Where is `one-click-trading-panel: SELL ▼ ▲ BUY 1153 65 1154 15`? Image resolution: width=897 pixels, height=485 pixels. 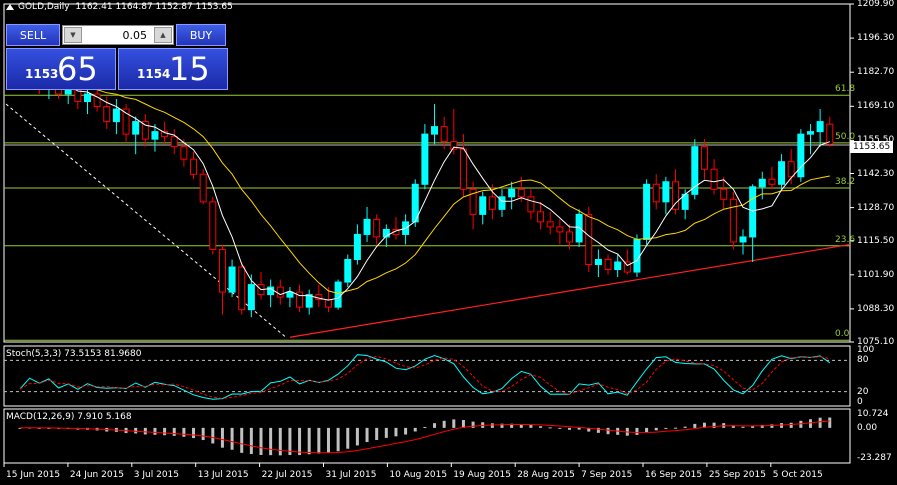 one-click-trading-panel: SELL ▼ ▲ BUY 1153 65 1154 15 is located at coordinates (117, 57).